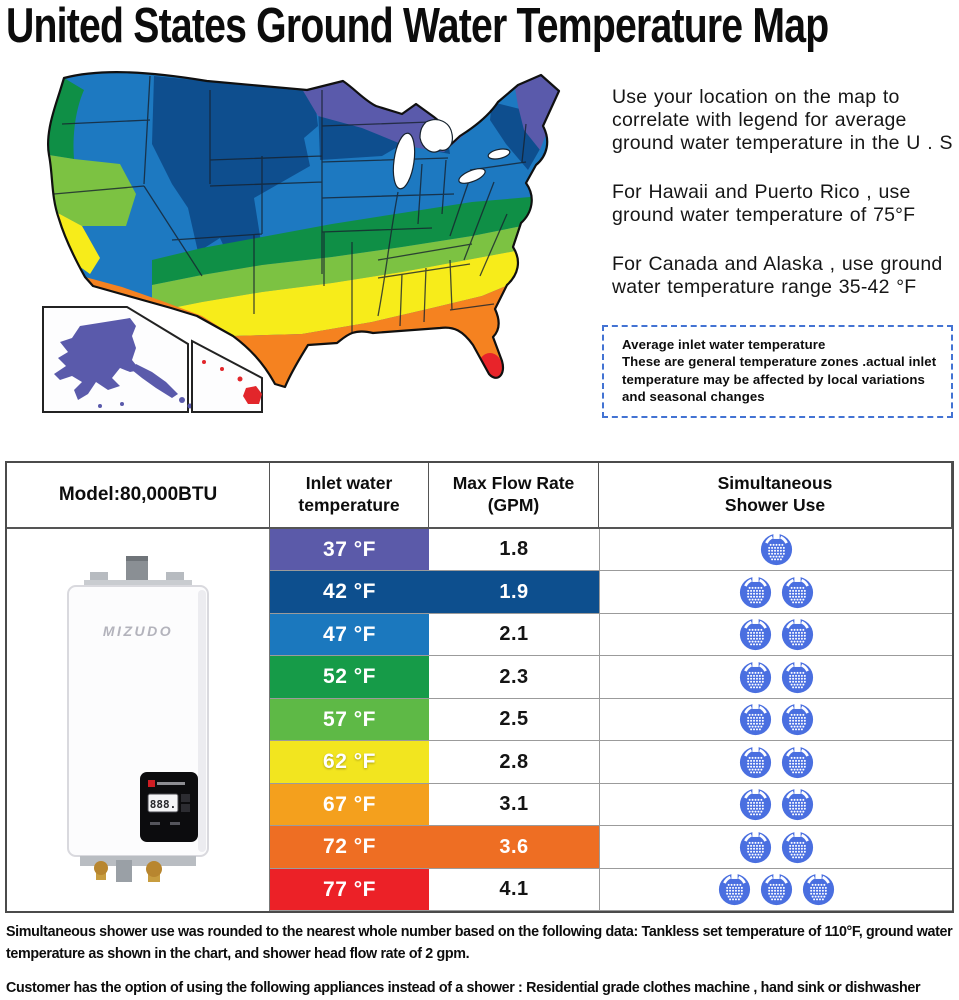 The image size is (959, 1000). I want to click on zone-light-green-band, so click(347, 266).